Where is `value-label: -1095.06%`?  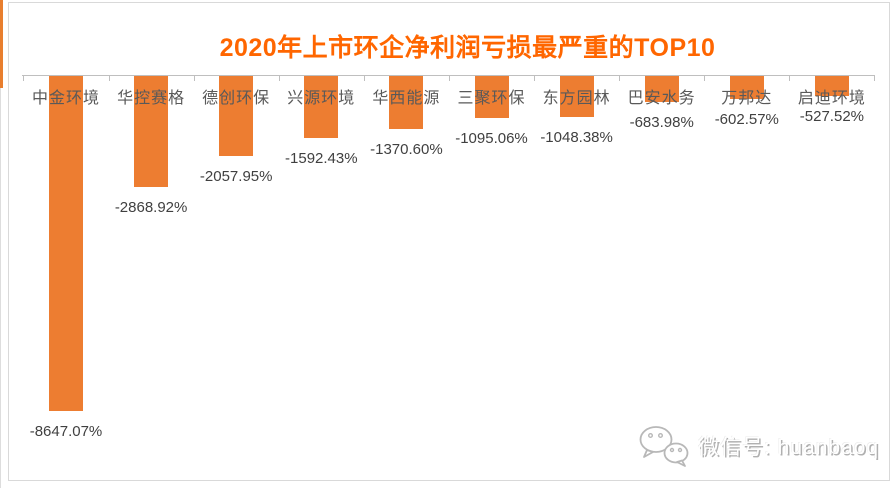 value-label: -1095.06% is located at coordinates (491, 138).